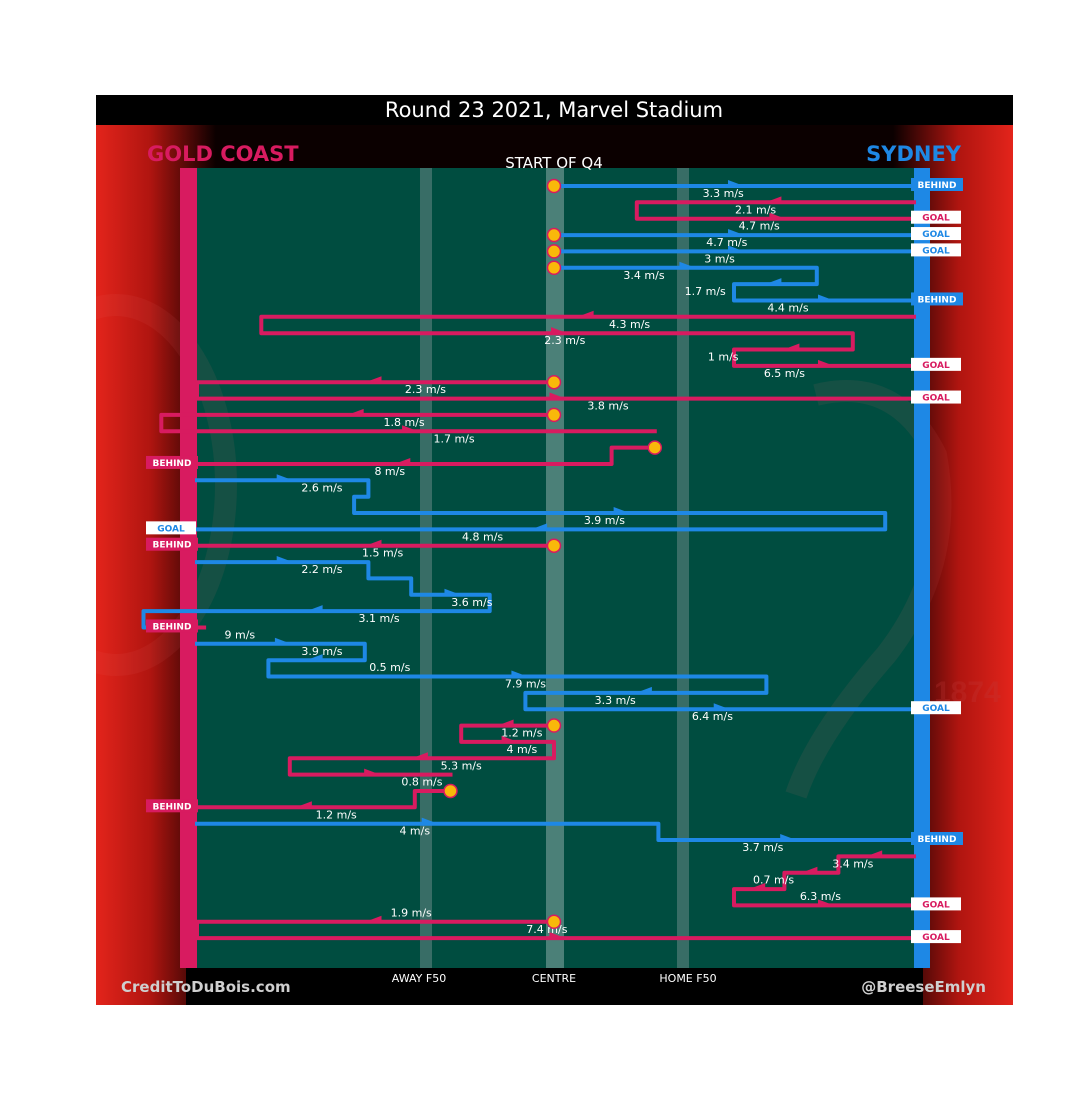 The height and width of the screenshot is (1115, 1080). I want to click on speed-label: 3.8 m/s, so click(607, 406).